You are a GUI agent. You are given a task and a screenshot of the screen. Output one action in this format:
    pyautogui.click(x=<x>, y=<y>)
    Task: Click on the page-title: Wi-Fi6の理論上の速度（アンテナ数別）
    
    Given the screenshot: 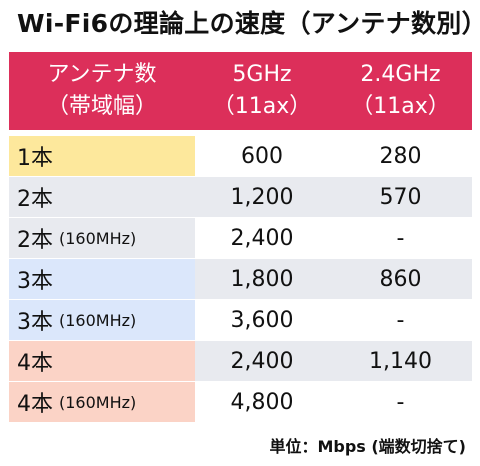 What is the action you would take?
    pyautogui.click(x=248, y=23)
    